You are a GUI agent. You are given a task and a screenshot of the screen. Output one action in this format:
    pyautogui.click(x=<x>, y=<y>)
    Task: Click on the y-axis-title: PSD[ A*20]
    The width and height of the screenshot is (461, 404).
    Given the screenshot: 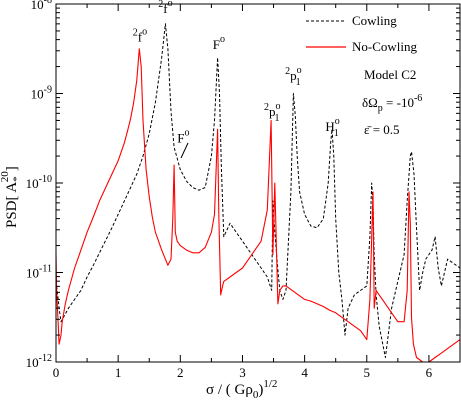 What is the action you would take?
    pyautogui.click(x=11, y=197)
    